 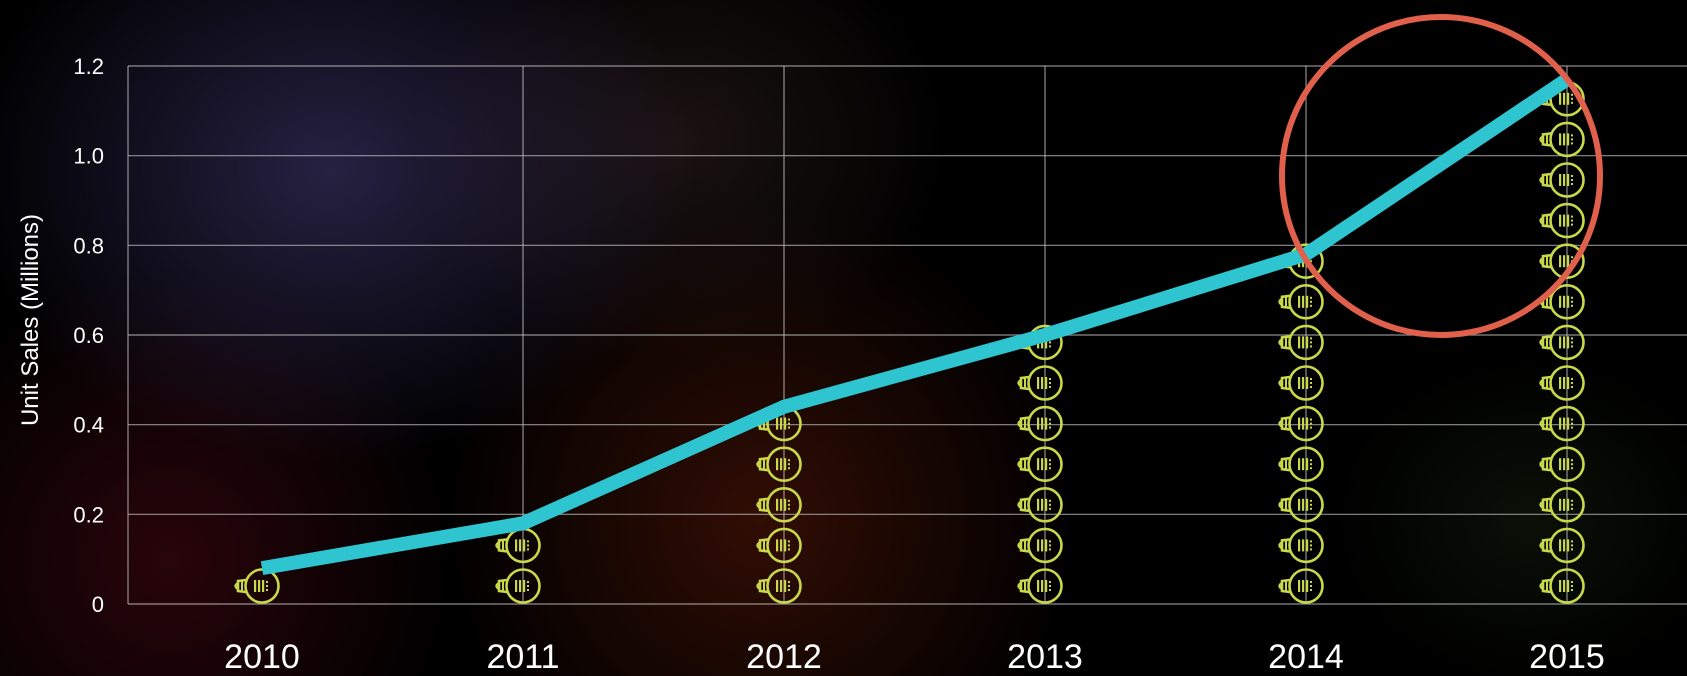 I want to click on x-tick-label: 2014, so click(x=1306, y=657).